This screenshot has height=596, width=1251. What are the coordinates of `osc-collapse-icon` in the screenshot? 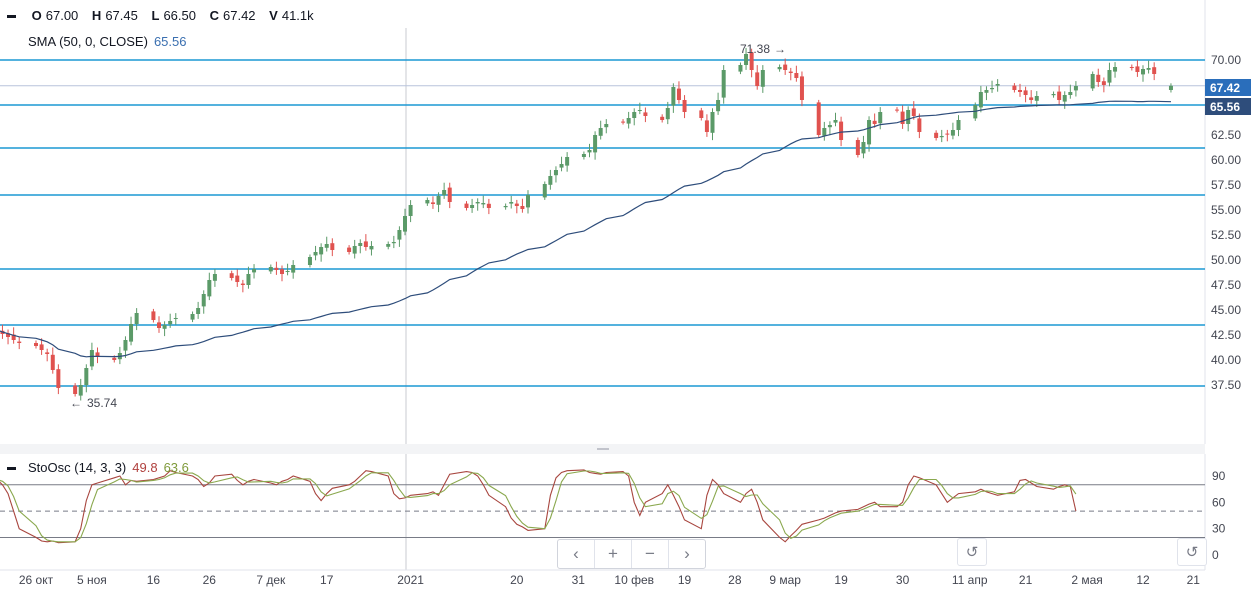 It's located at (11, 469).